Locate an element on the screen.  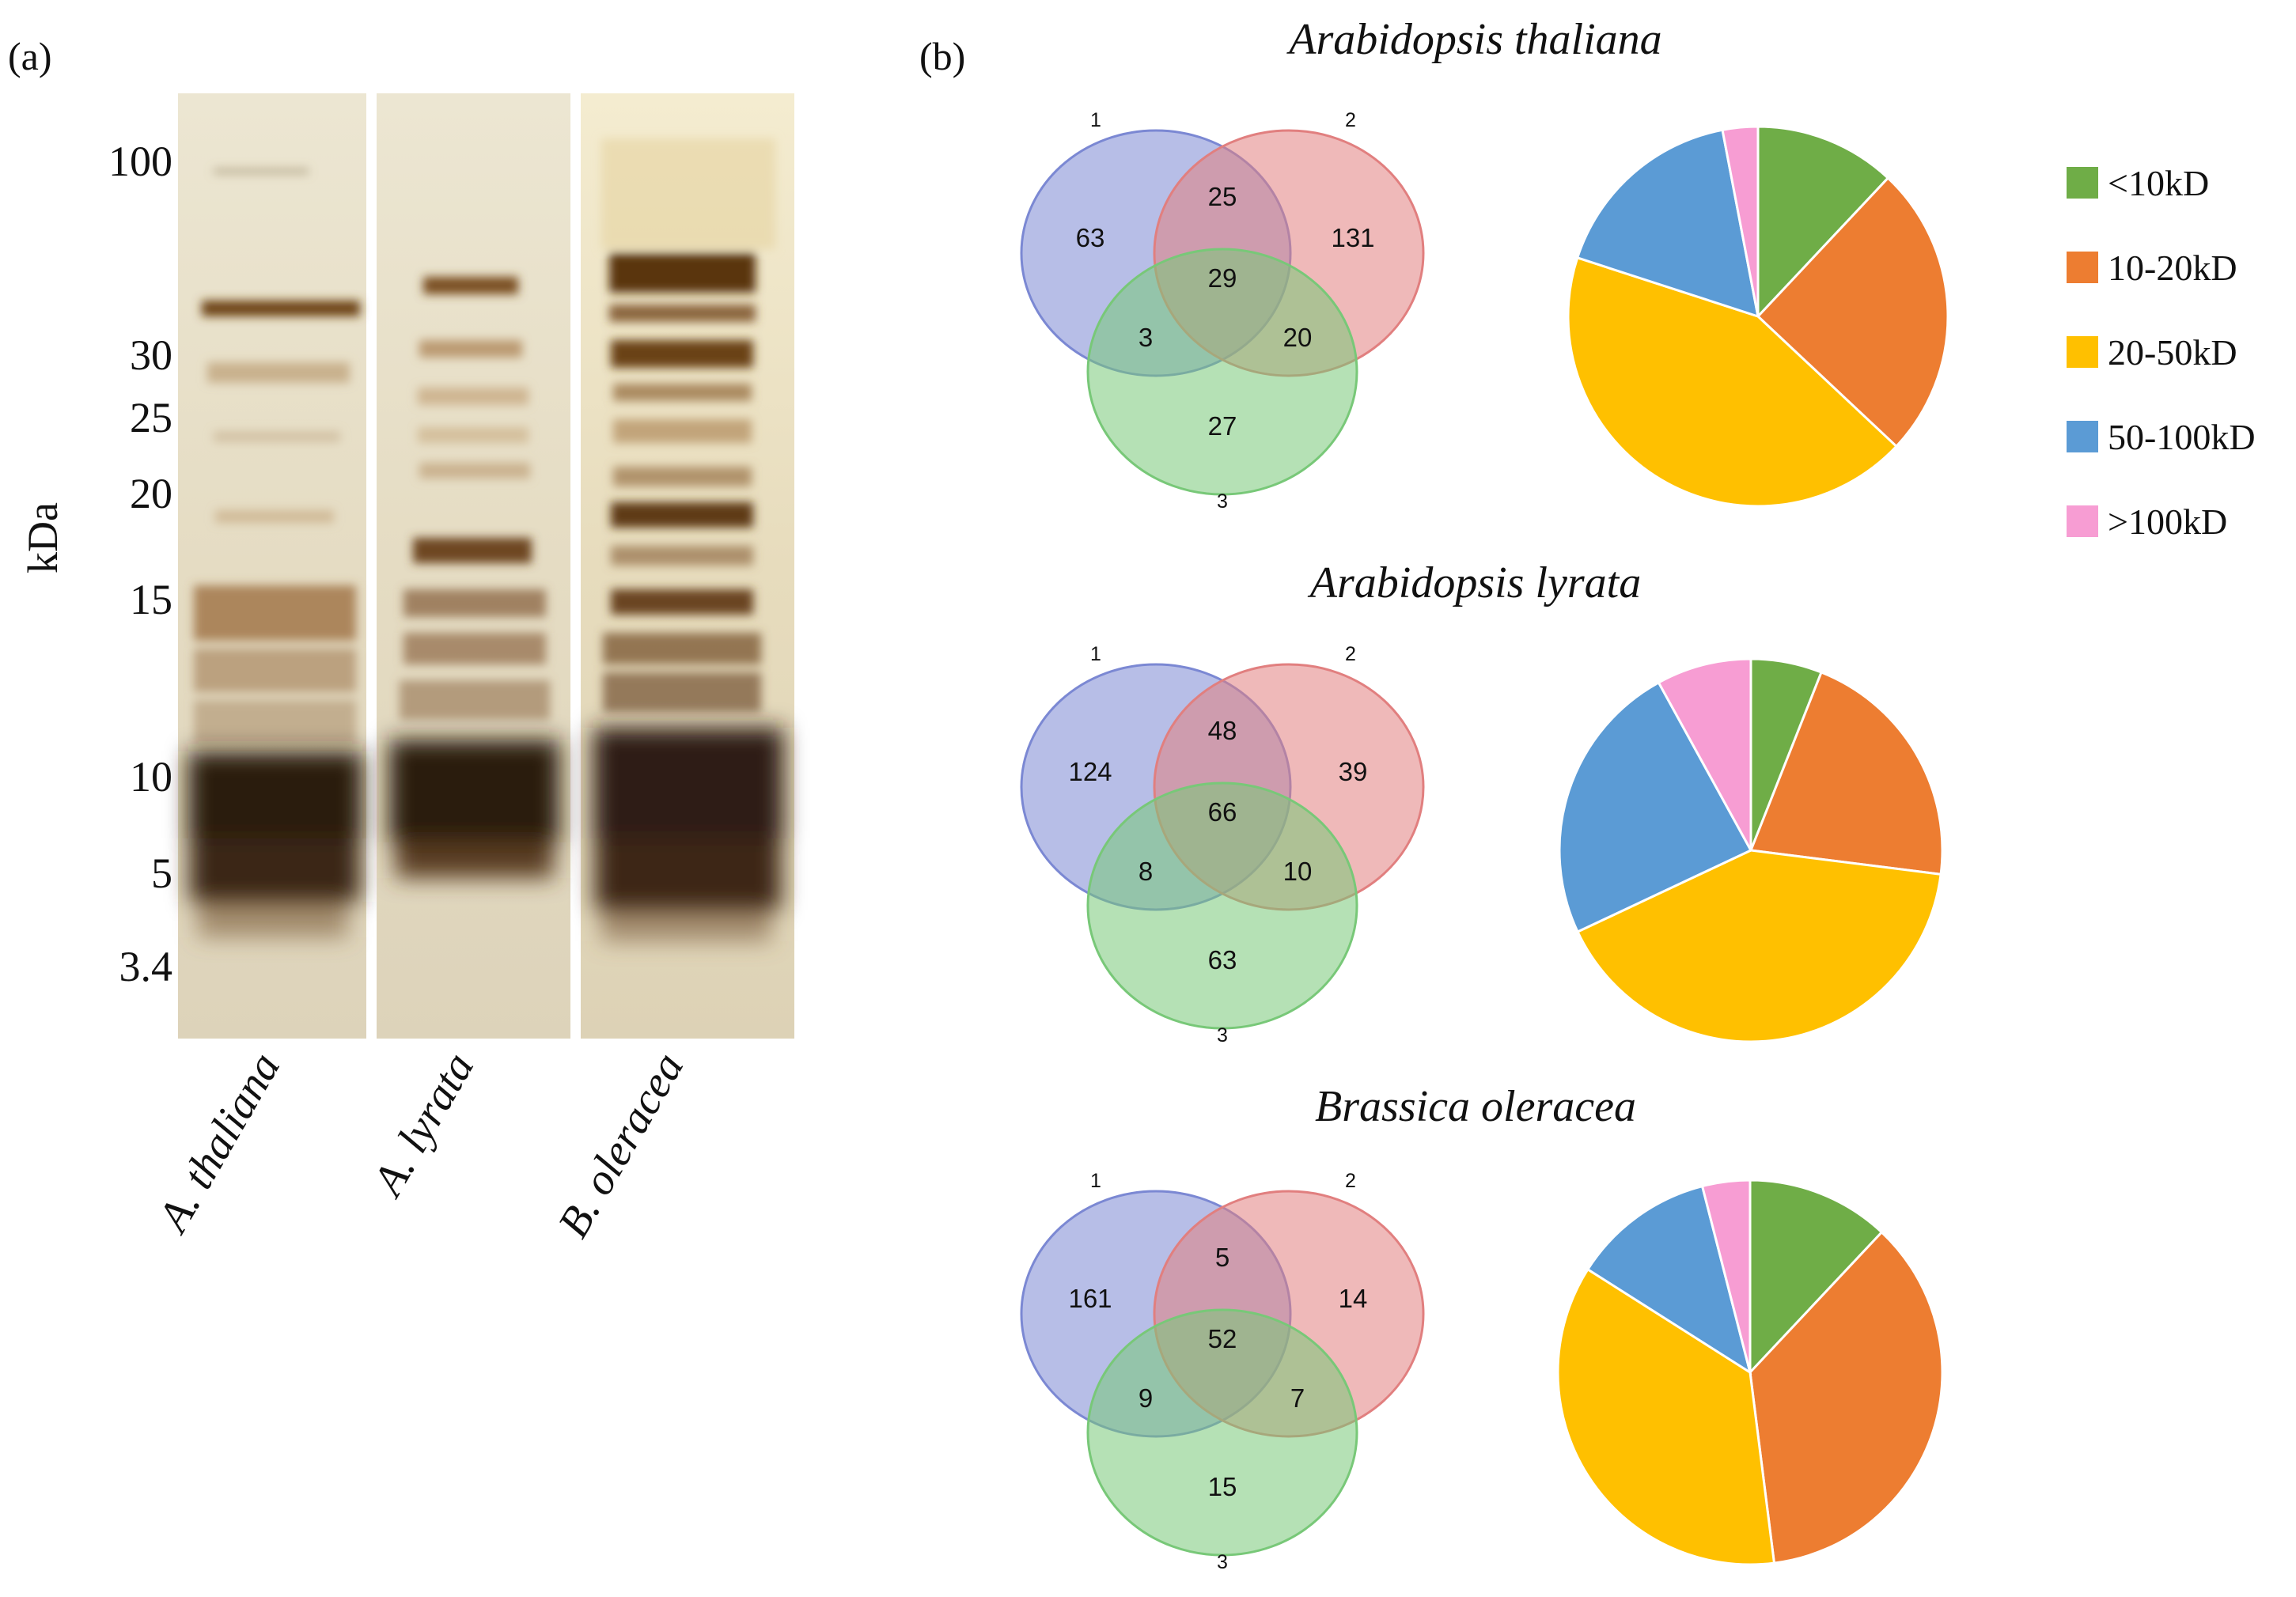
venn-region-only-1: 124 is located at coordinates (1090, 771).